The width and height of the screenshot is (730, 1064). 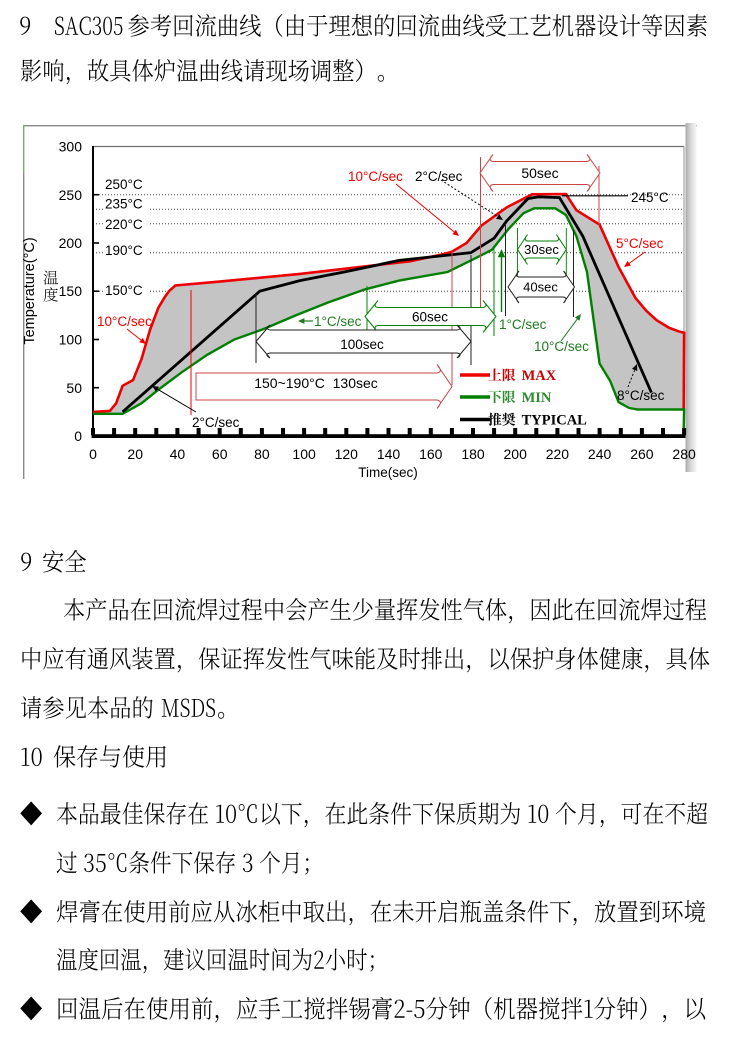 What do you see at coordinates (124, 290) in the screenshot?
I see `svg-text: 150°C` at bounding box center [124, 290].